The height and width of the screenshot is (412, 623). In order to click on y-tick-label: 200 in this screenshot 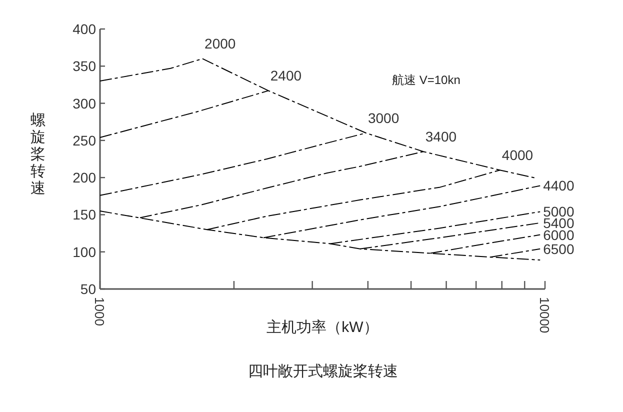, I will do `click(84, 178)`.